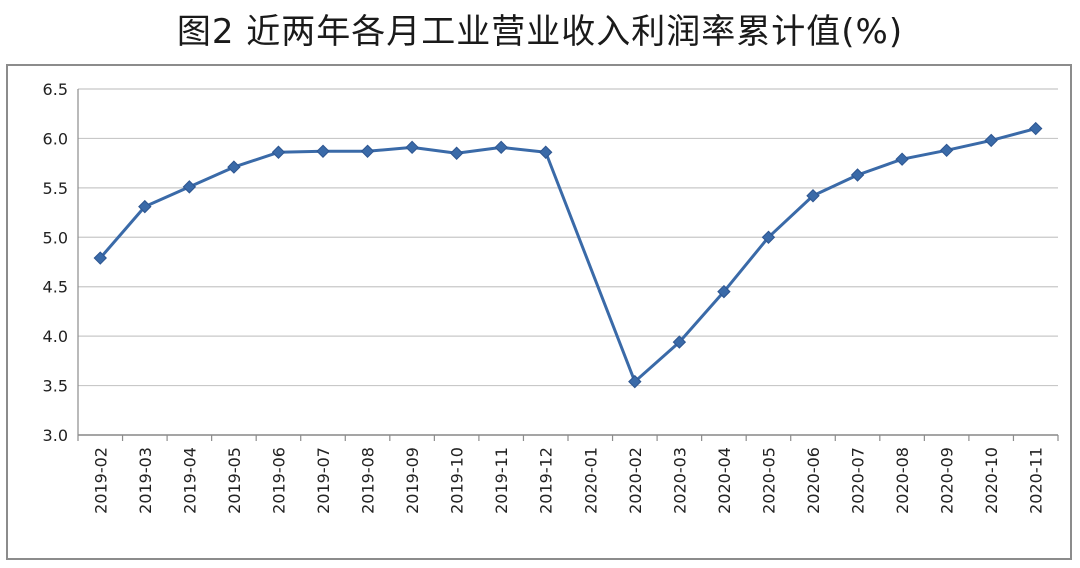 This screenshot has height=568, width=1080. What do you see at coordinates (1036, 480) in the screenshot?
I see `x-tick-label: 2020-11` at bounding box center [1036, 480].